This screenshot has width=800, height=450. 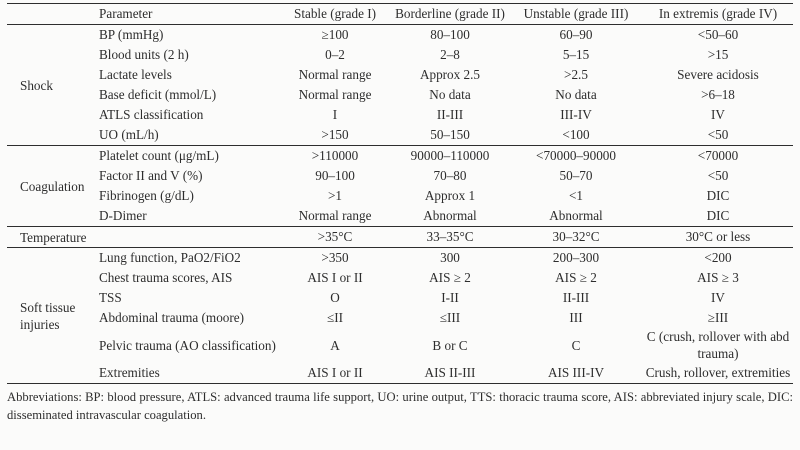 What do you see at coordinates (718, 215) in the screenshot?
I see `value-cell: DIC` at bounding box center [718, 215].